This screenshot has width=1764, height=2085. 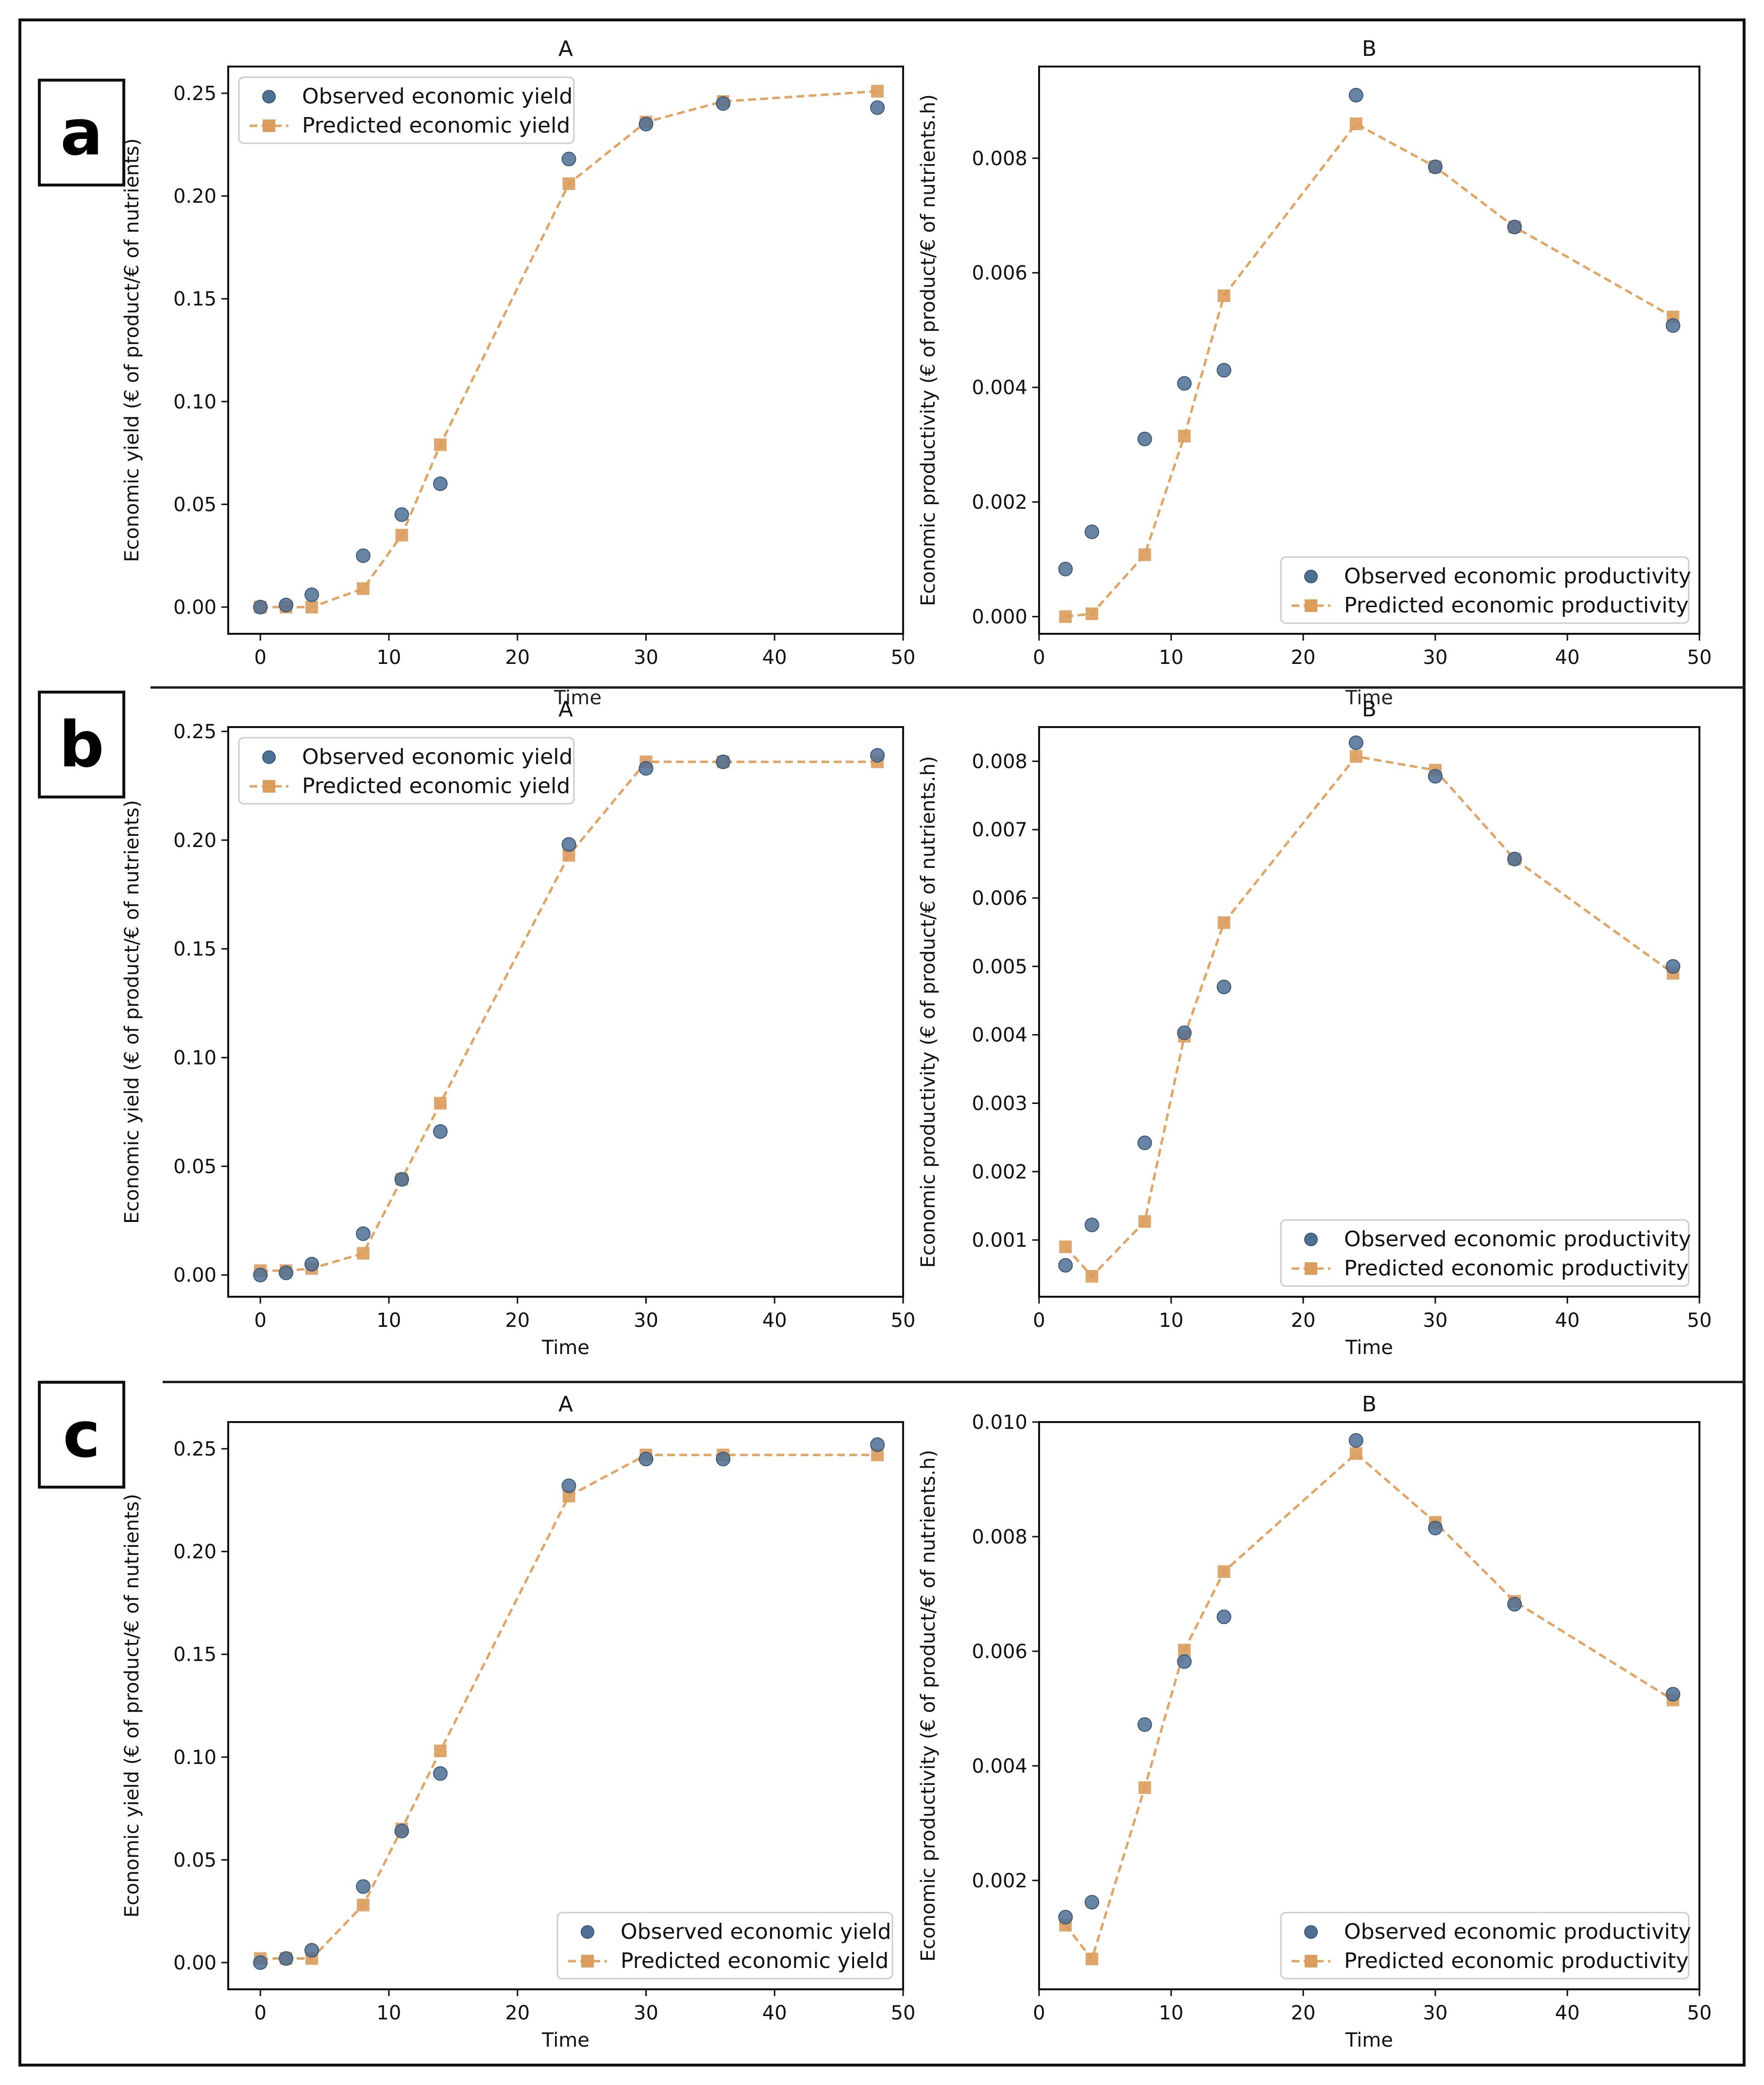 What do you see at coordinates (81, 132) in the screenshot?
I see `panel-label-a: a` at bounding box center [81, 132].